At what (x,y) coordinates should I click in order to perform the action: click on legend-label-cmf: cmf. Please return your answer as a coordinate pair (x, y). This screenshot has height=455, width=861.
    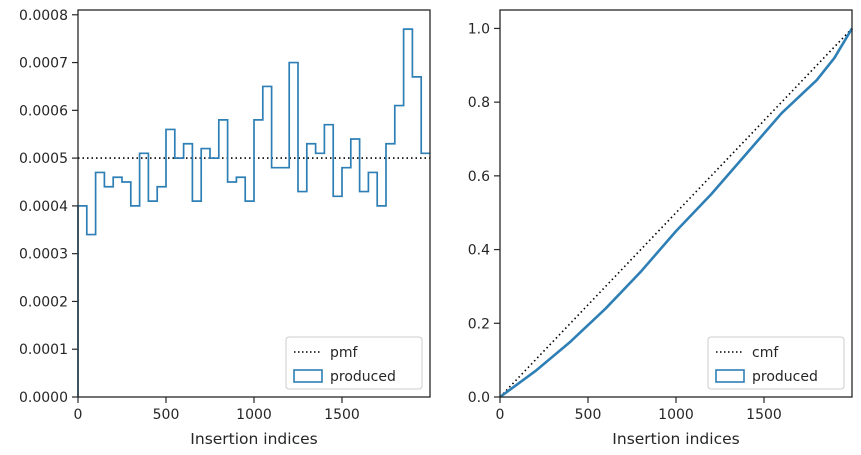
    Looking at the image, I should click on (765, 353).